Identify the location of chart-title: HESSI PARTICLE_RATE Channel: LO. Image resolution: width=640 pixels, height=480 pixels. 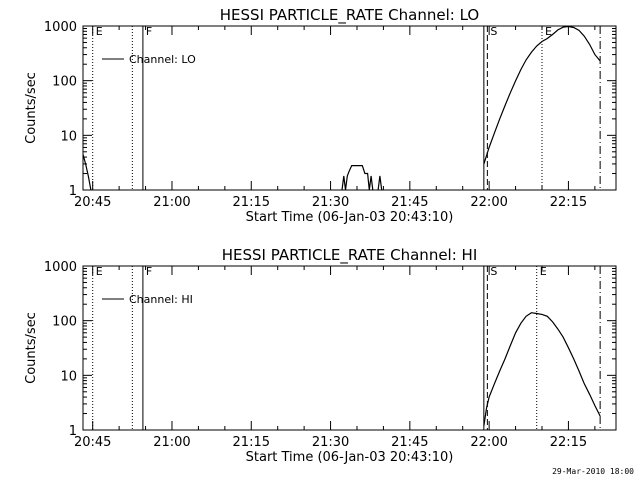
(349, 15).